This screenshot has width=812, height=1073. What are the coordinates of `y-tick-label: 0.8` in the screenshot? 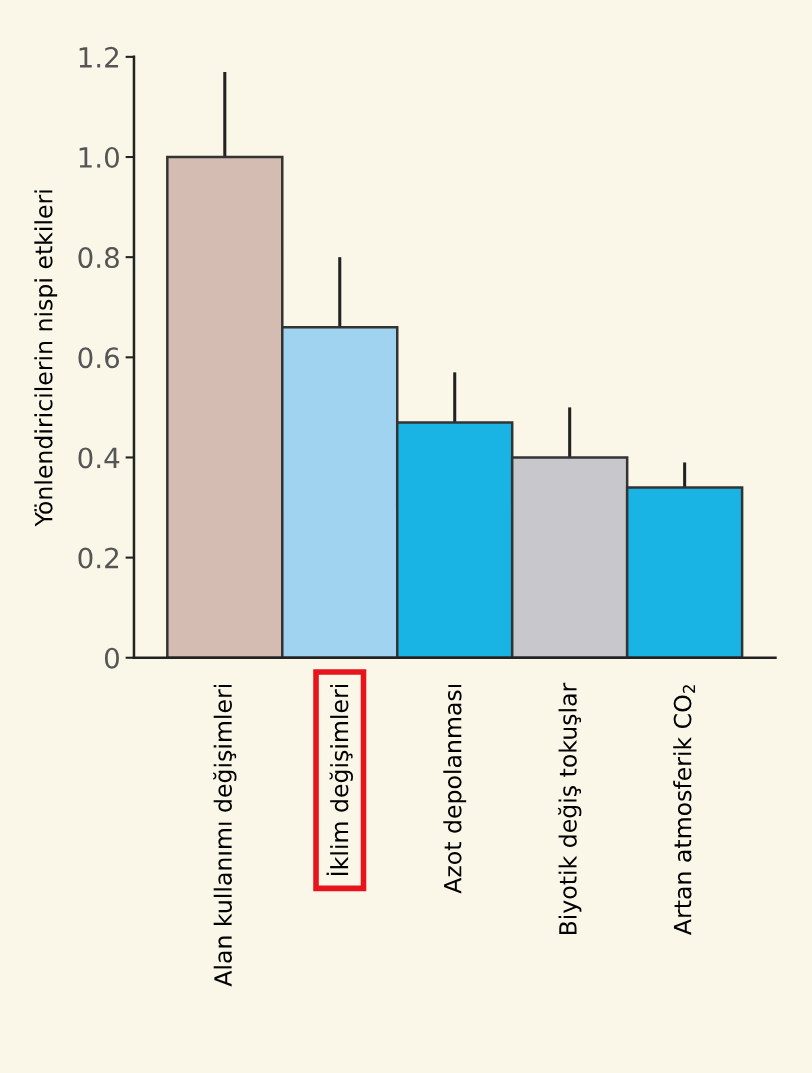 It's located at (98, 258).